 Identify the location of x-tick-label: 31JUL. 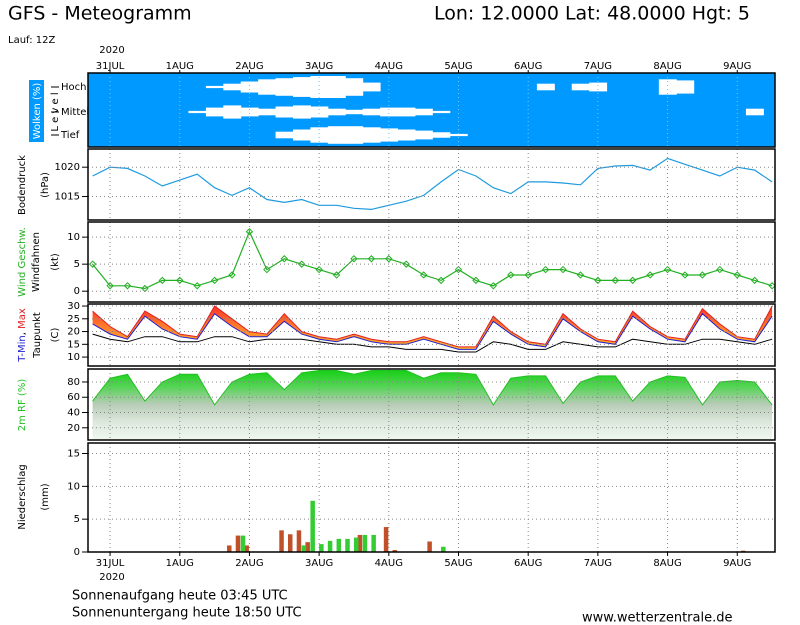
(110, 563).